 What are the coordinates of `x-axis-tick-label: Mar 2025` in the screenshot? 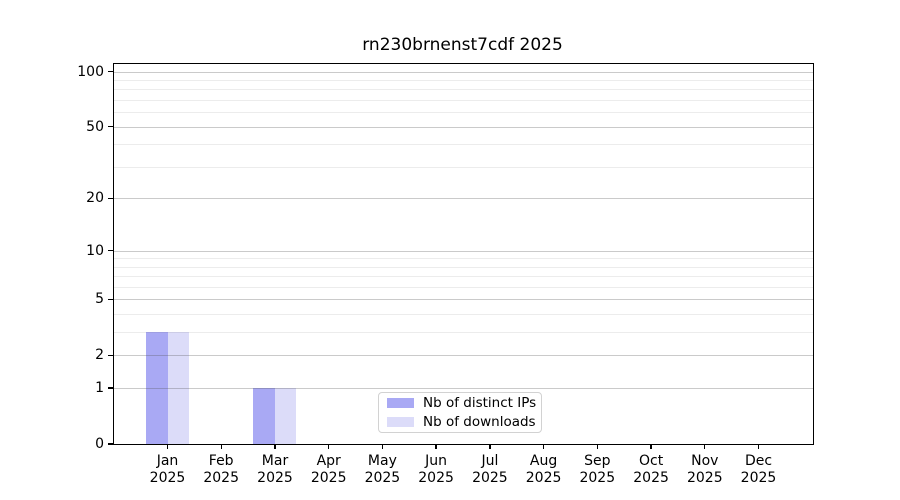 It's located at (275, 469).